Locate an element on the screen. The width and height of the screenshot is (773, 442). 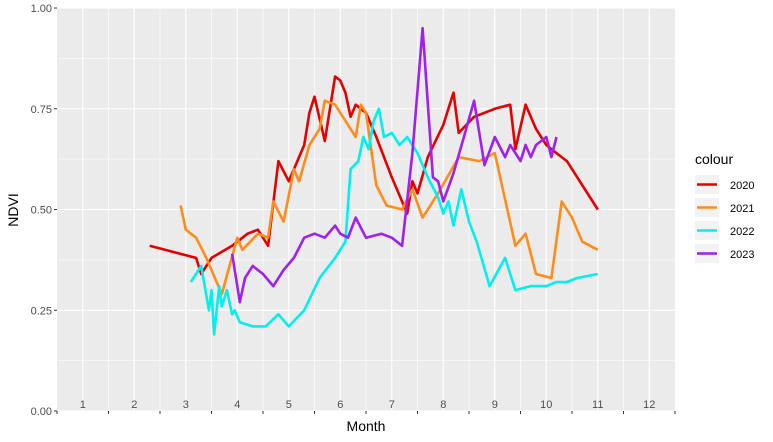
x-tick-label: 2 is located at coordinates (134, 405).